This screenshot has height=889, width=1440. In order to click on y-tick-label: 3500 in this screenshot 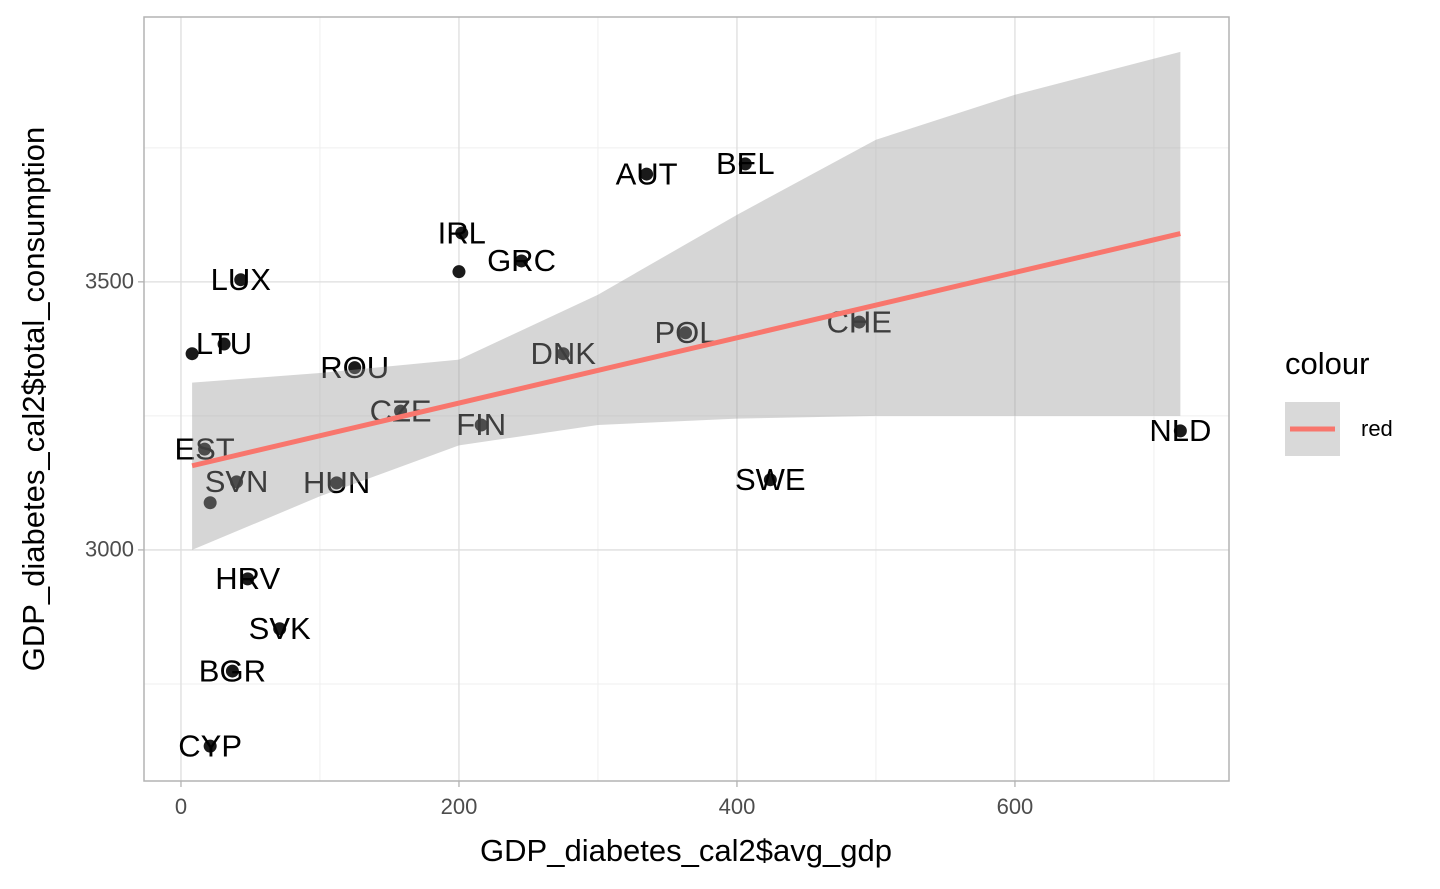, I will do `click(109, 281)`.